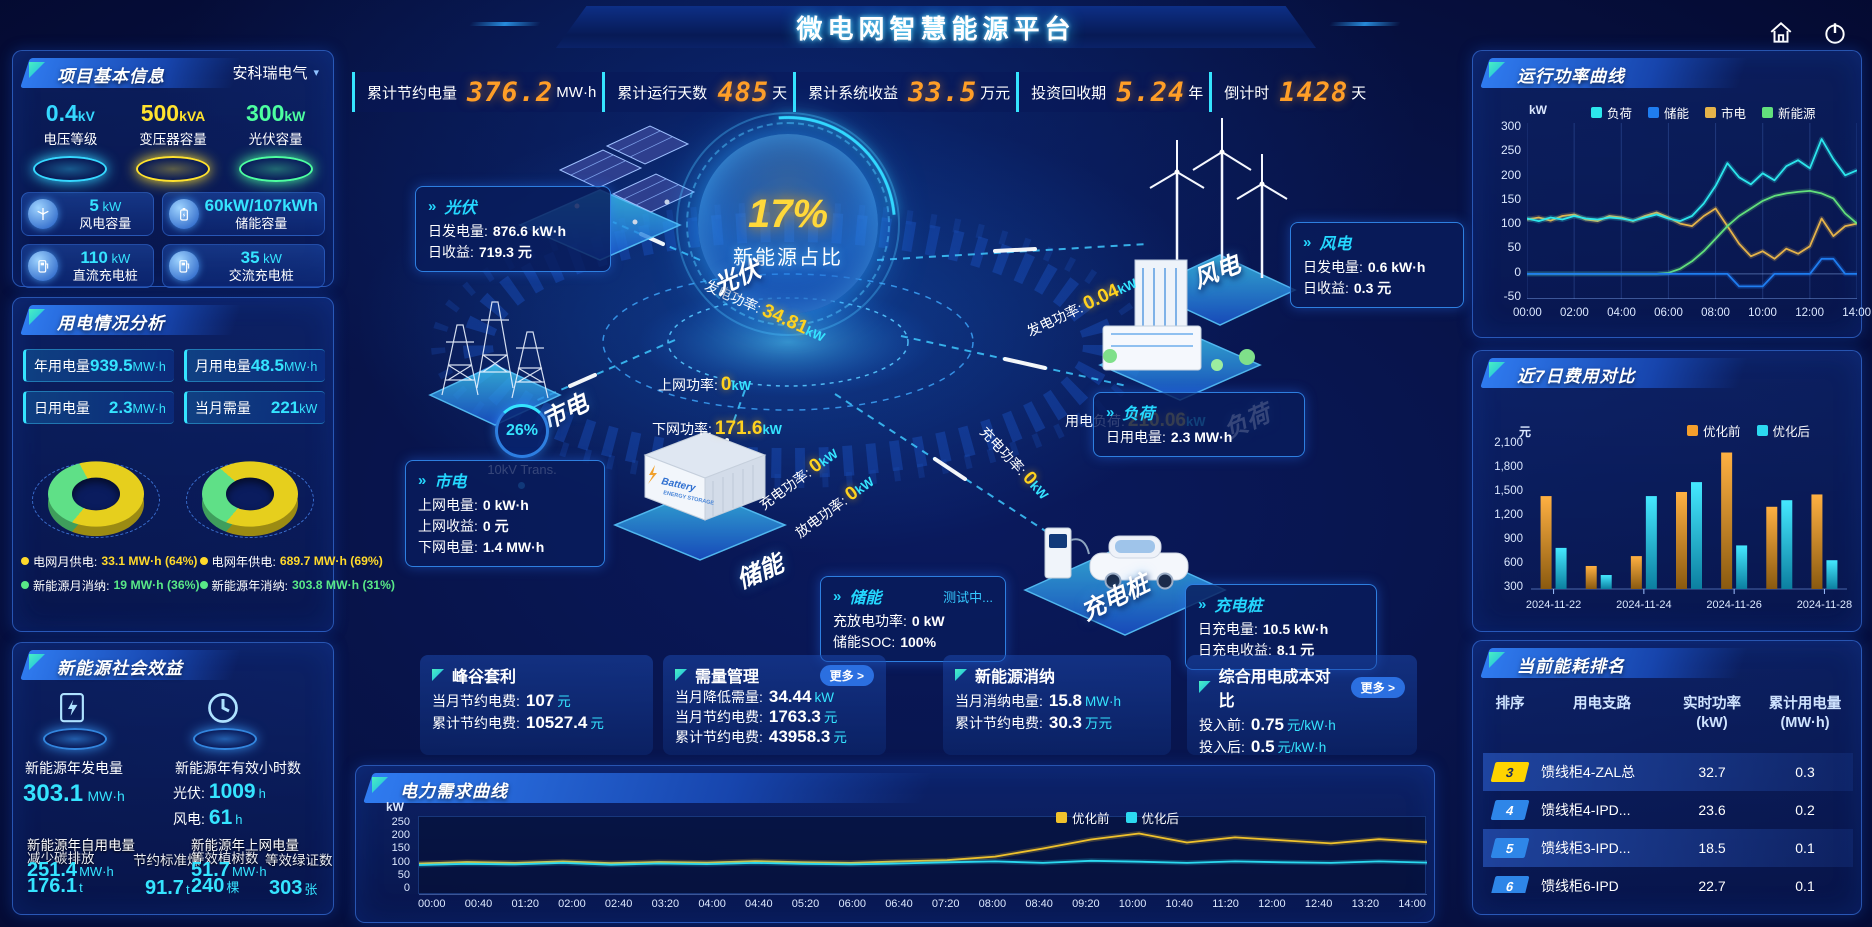  What do you see at coordinates (70, 113) in the screenshot?
I see `pedestal-value: 0.4kV` at bounding box center [70, 113].